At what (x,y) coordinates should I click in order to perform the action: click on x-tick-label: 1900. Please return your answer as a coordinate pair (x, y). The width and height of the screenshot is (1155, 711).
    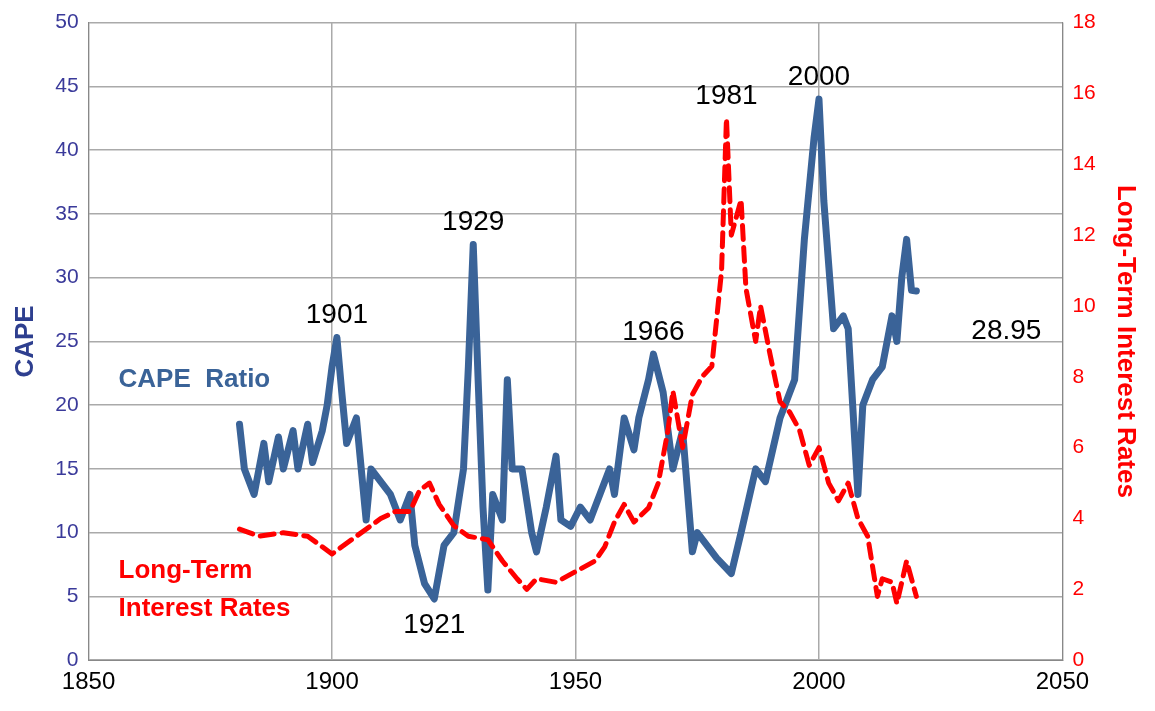
    Looking at the image, I should click on (332, 681).